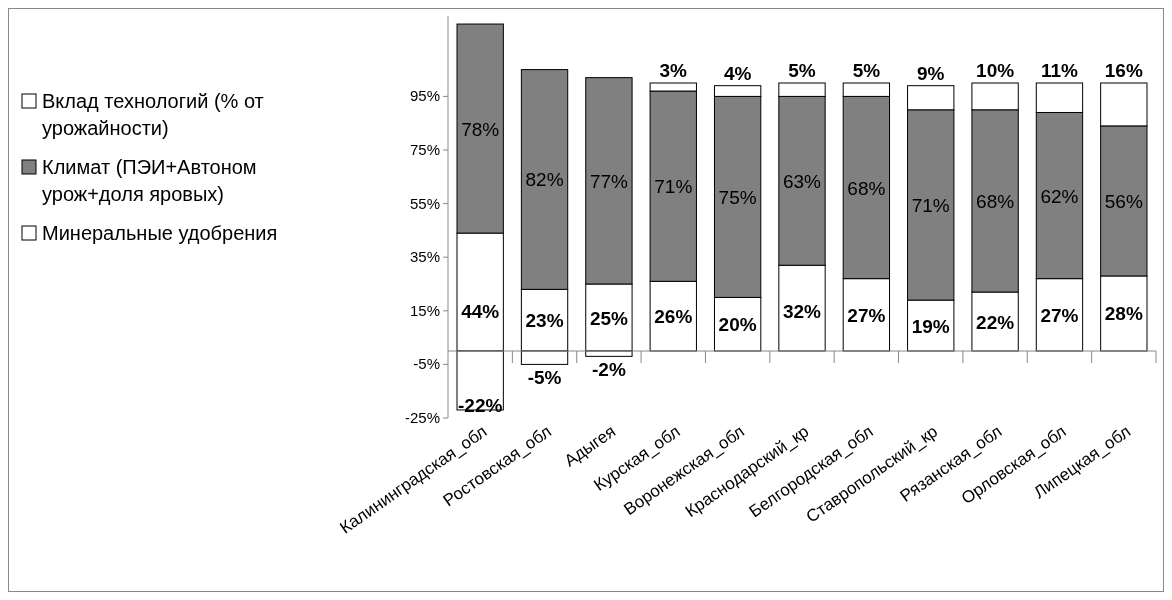 The width and height of the screenshot is (1172, 600). I want to click on data-label: 63%, so click(802, 181).